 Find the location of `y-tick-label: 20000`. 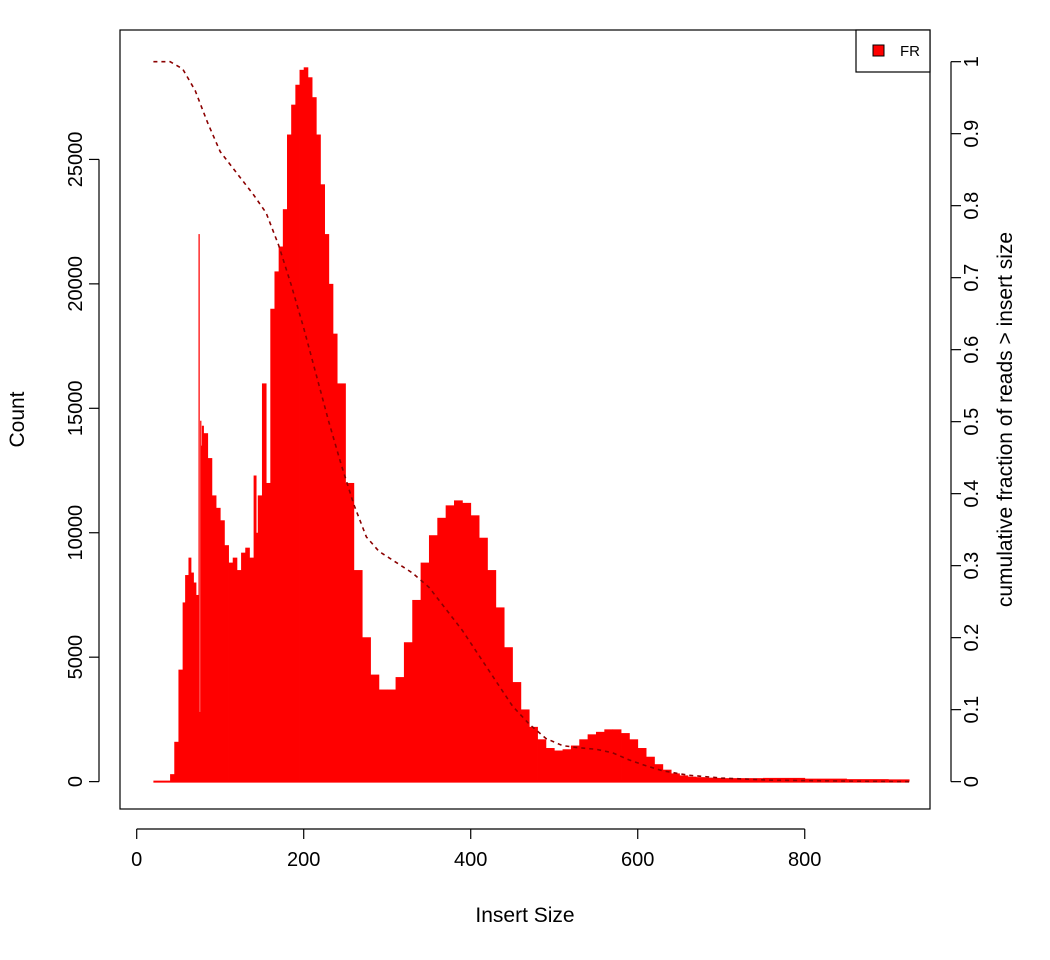

y-tick-label: 20000 is located at coordinates (76, 284).